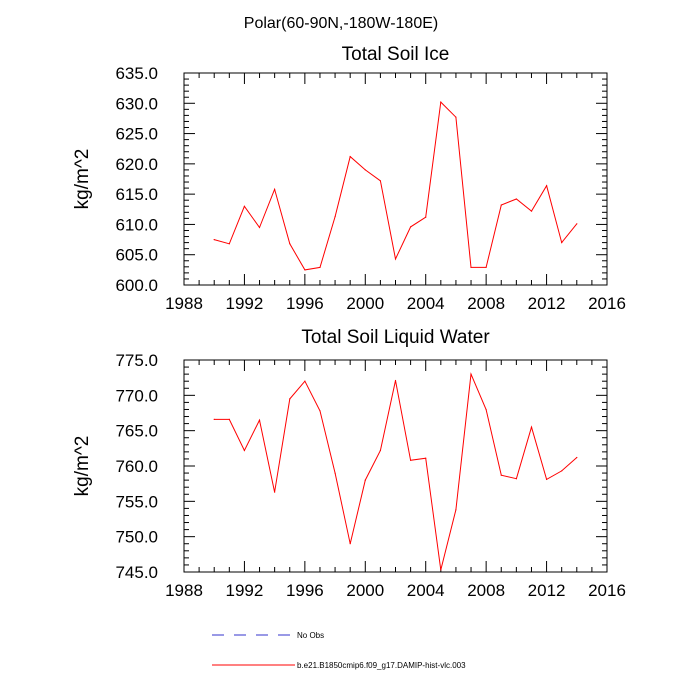 The width and height of the screenshot is (700, 700). Describe the element at coordinates (136, 431) in the screenshot. I see `y-tick-label: 765.0` at that location.